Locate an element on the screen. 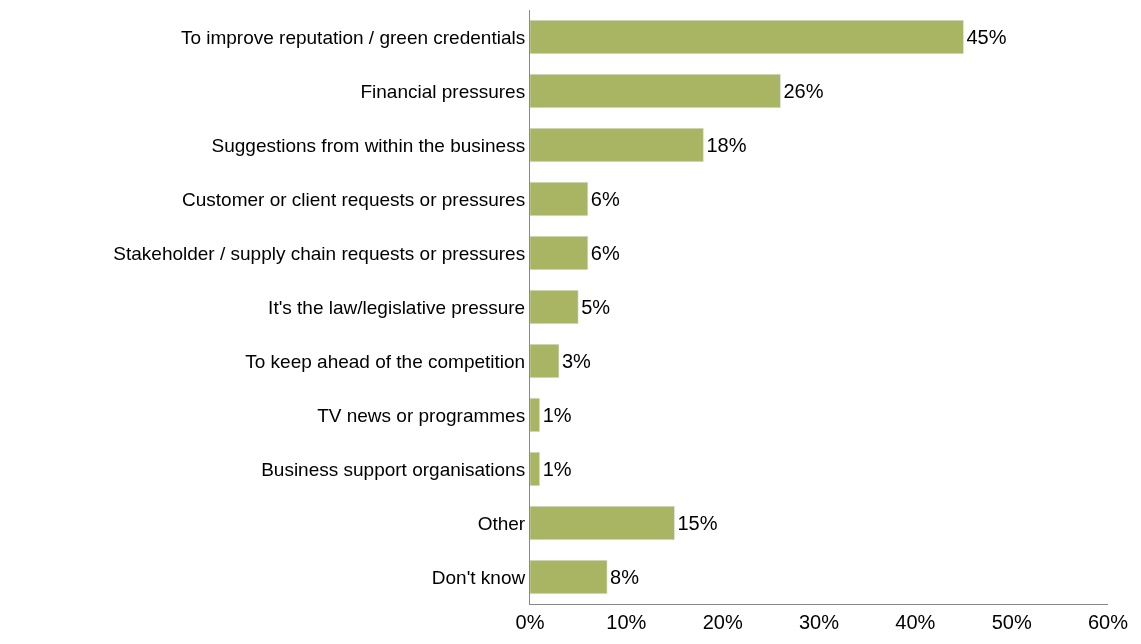  y-tick-label: Stakeholder / supply chain requests or pressures is located at coordinates (319, 253).